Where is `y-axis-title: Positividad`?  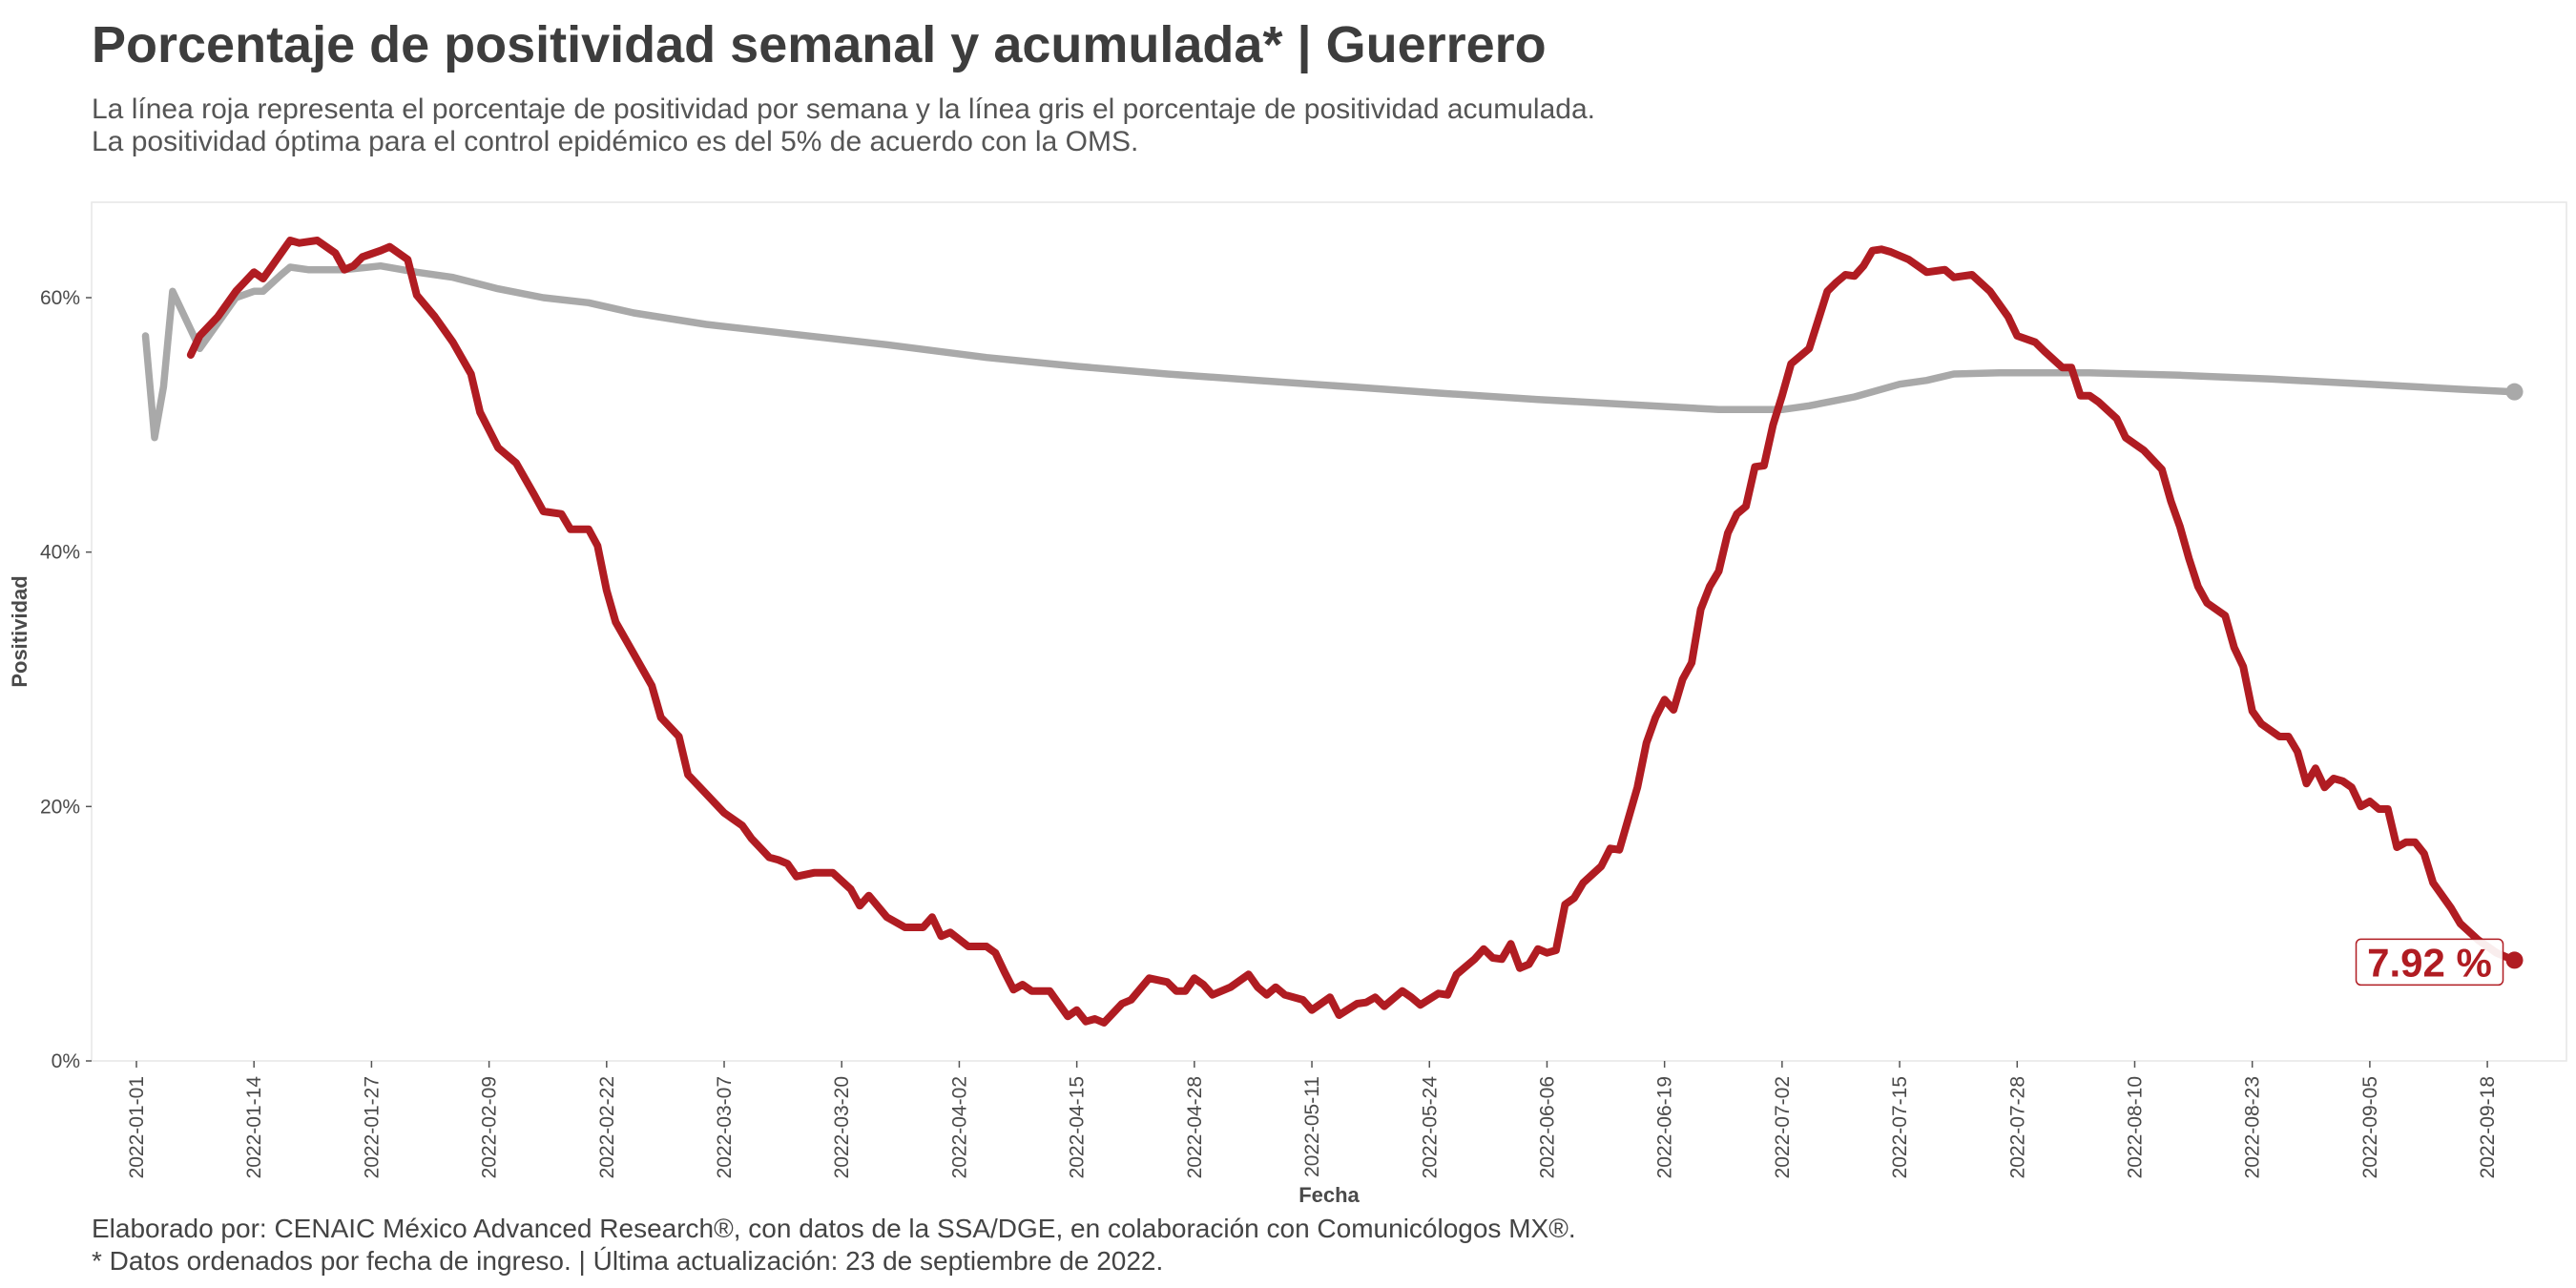
y-axis-title: Positividad is located at coordinates (19, 631).